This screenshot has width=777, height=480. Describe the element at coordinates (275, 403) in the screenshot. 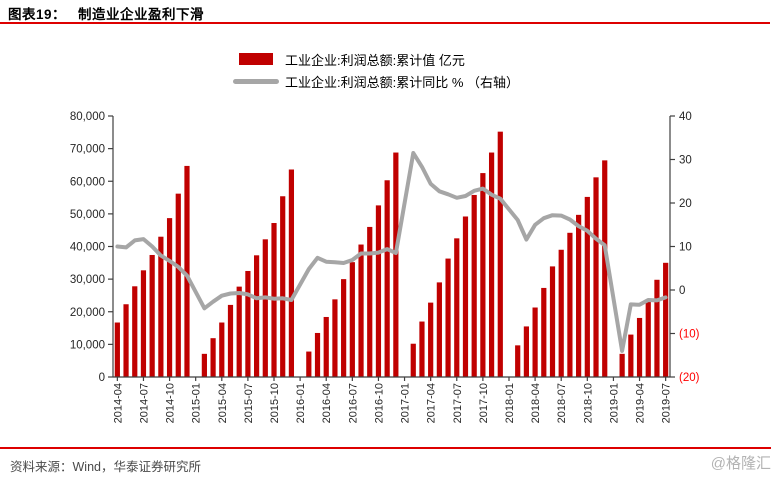

I see `x-axis-label: 2015-10` at that location.